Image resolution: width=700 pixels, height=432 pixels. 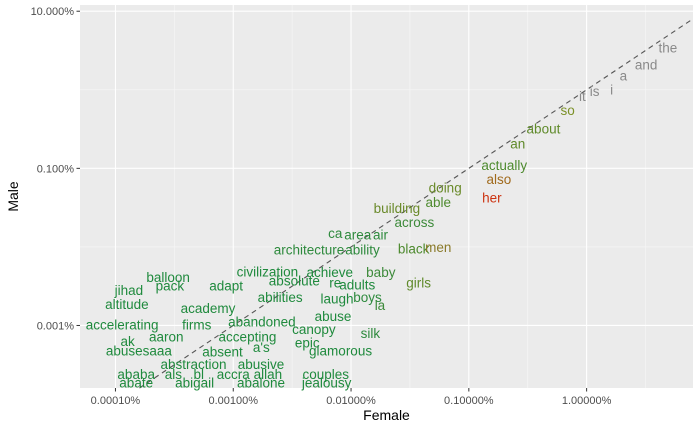 I want to click on word-point: abstraction, so click(x=194, y=364).